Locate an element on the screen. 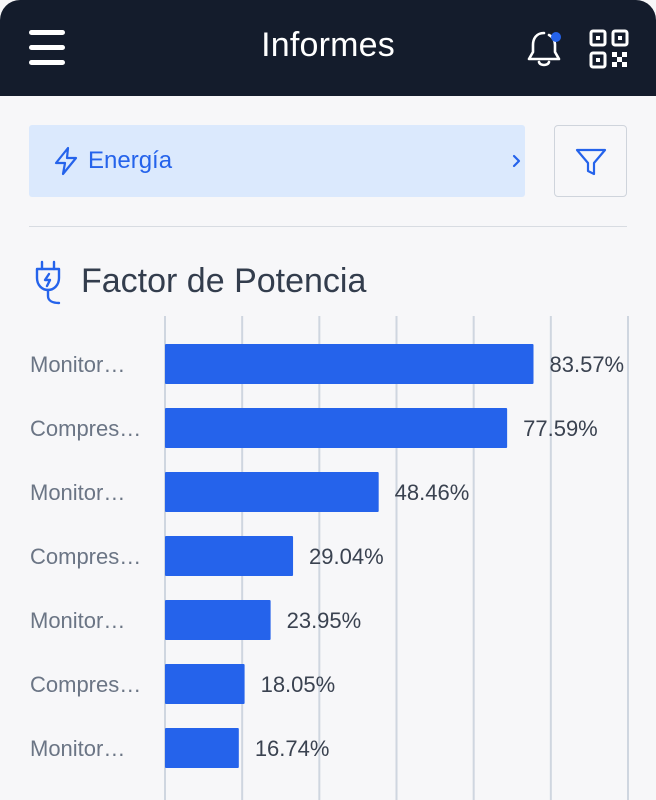 The width and height of the screenshot is (656, 800). bolt-icon is located at coordinates (66, 161).